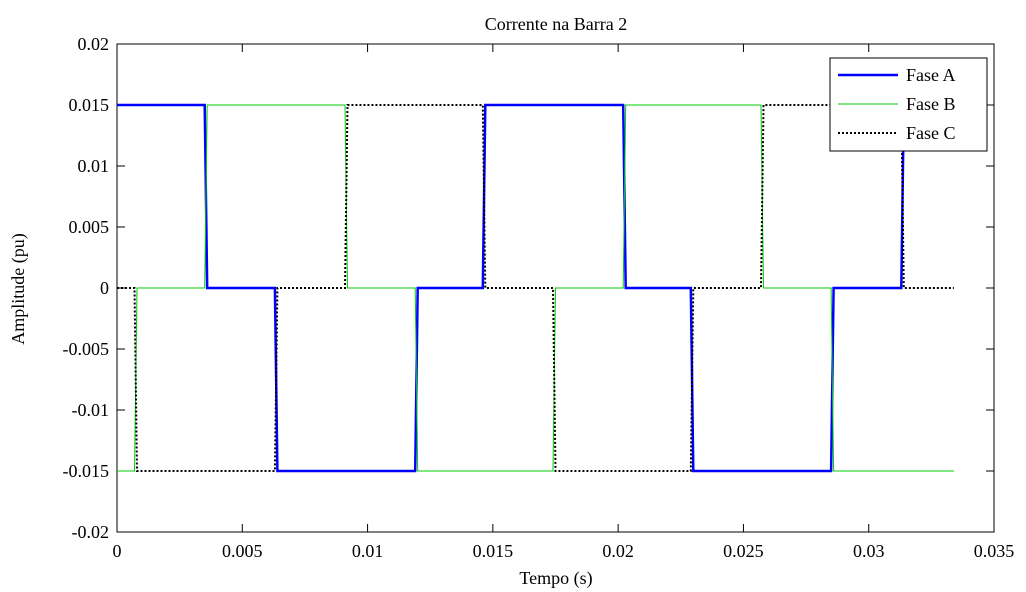  Describe the element at coordinates (86, 471) in the screenshot. I see `y-tick-label: -0.015` at that location.